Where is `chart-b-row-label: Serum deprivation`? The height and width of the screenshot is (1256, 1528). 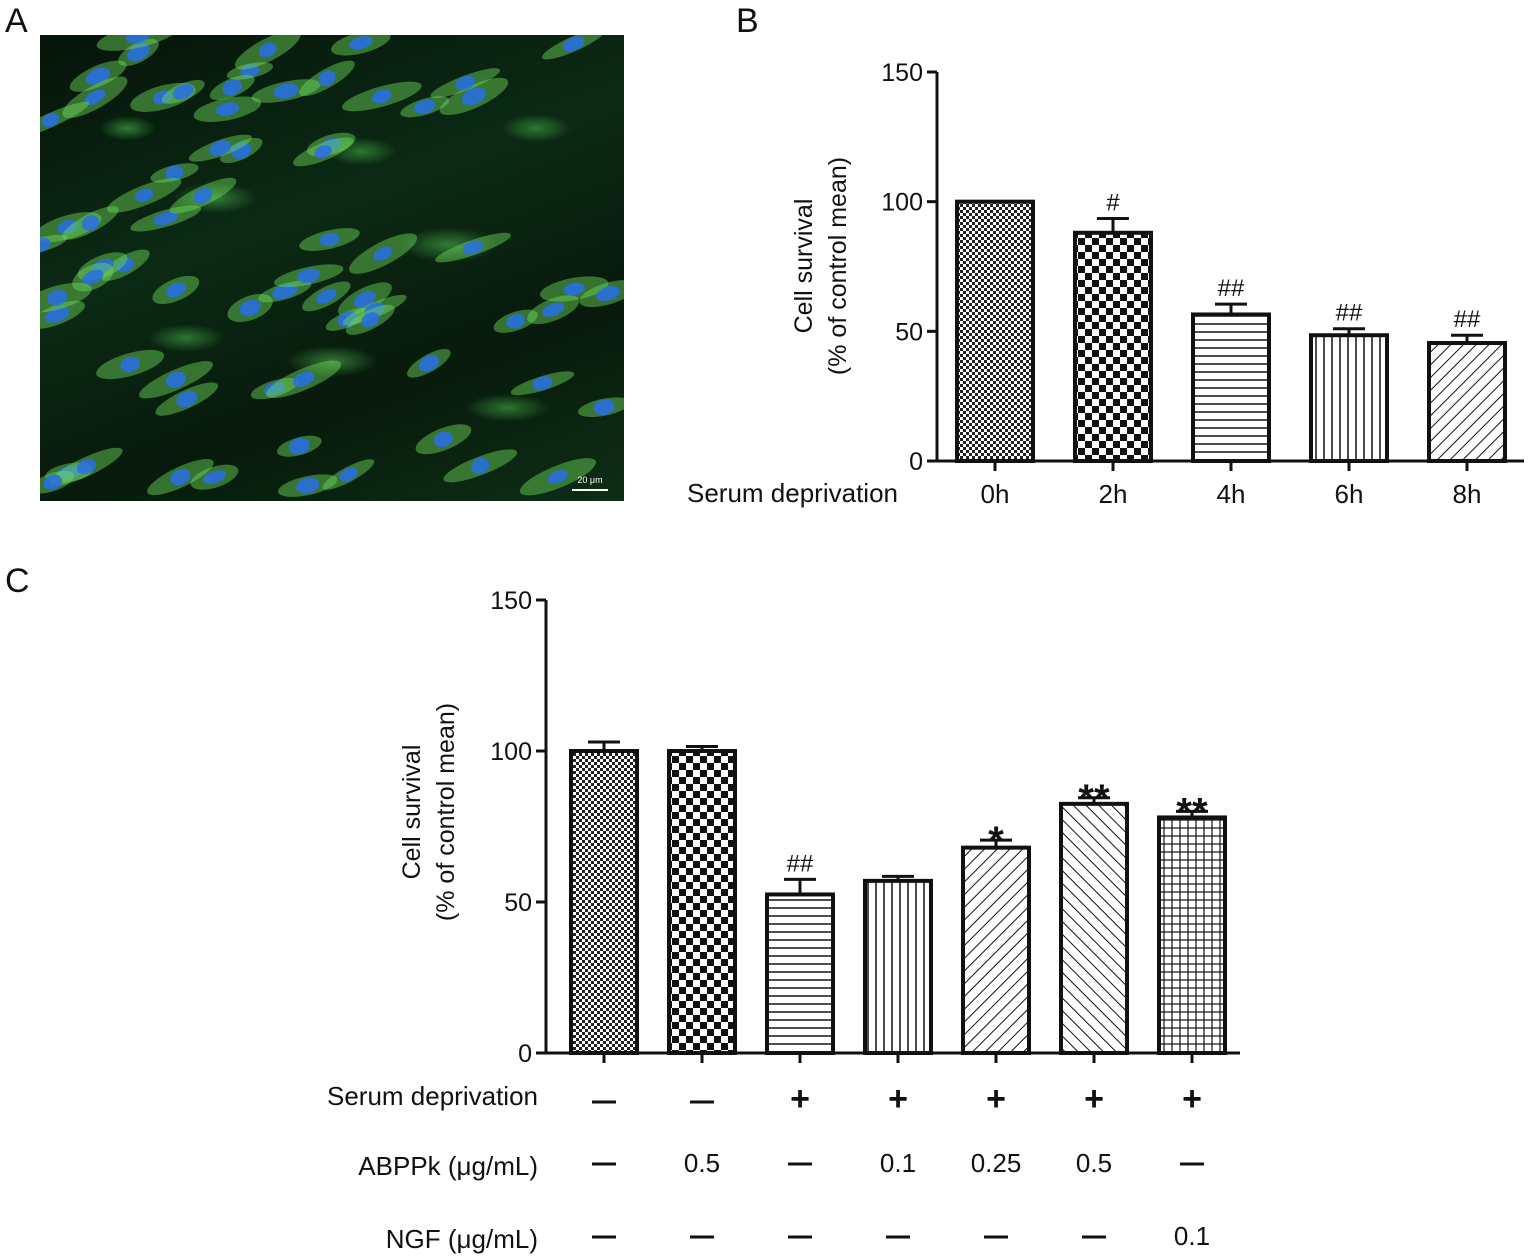 chart-b-row-label: Serum deprivation is located at coordinates (792, 493).